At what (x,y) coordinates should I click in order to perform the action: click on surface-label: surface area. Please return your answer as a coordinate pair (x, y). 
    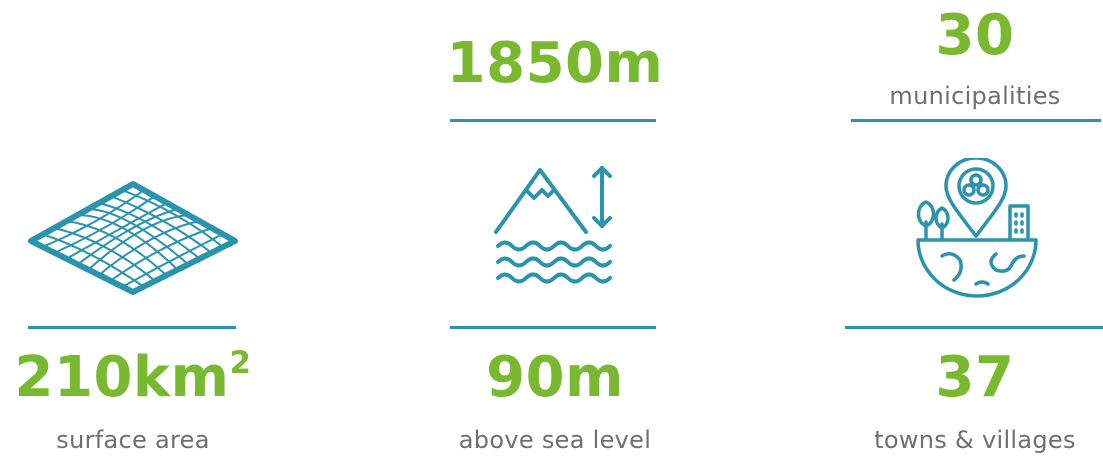
    Looking at the image, I should click on (133, 440).